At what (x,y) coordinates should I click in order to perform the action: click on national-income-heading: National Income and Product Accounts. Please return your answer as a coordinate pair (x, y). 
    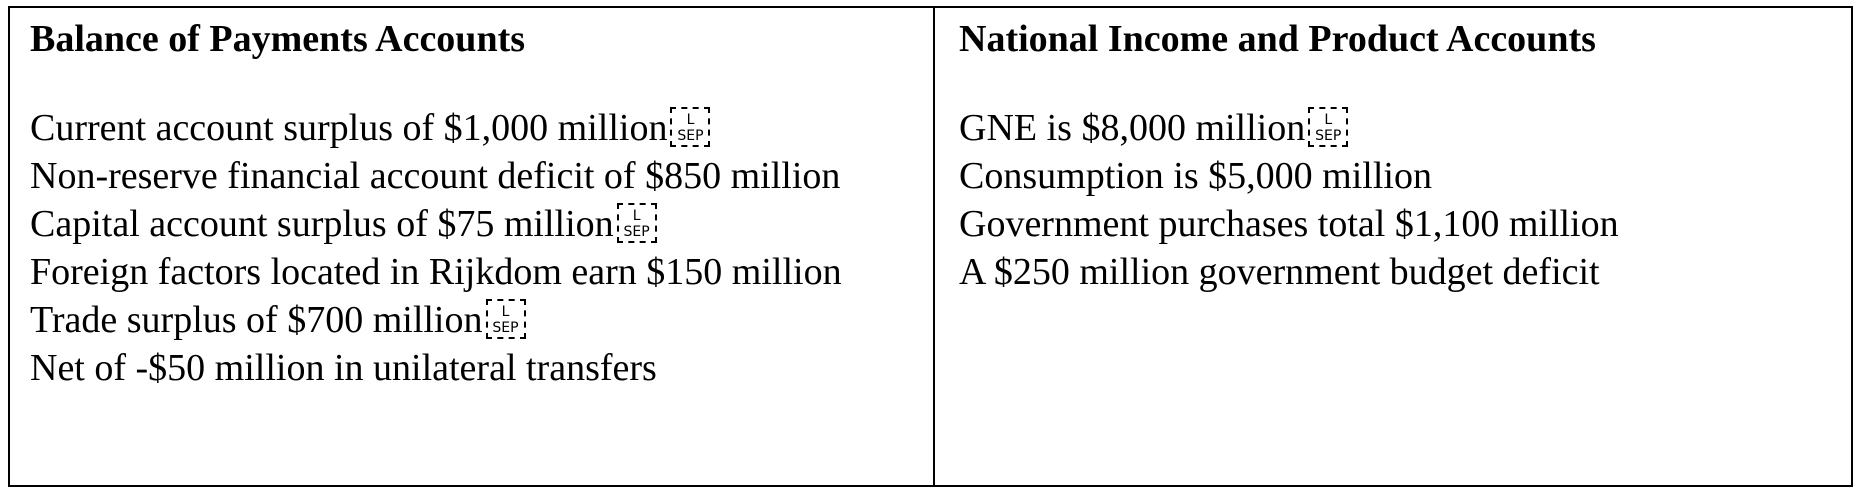
    Looking at the image, I should click on (1277, 39).